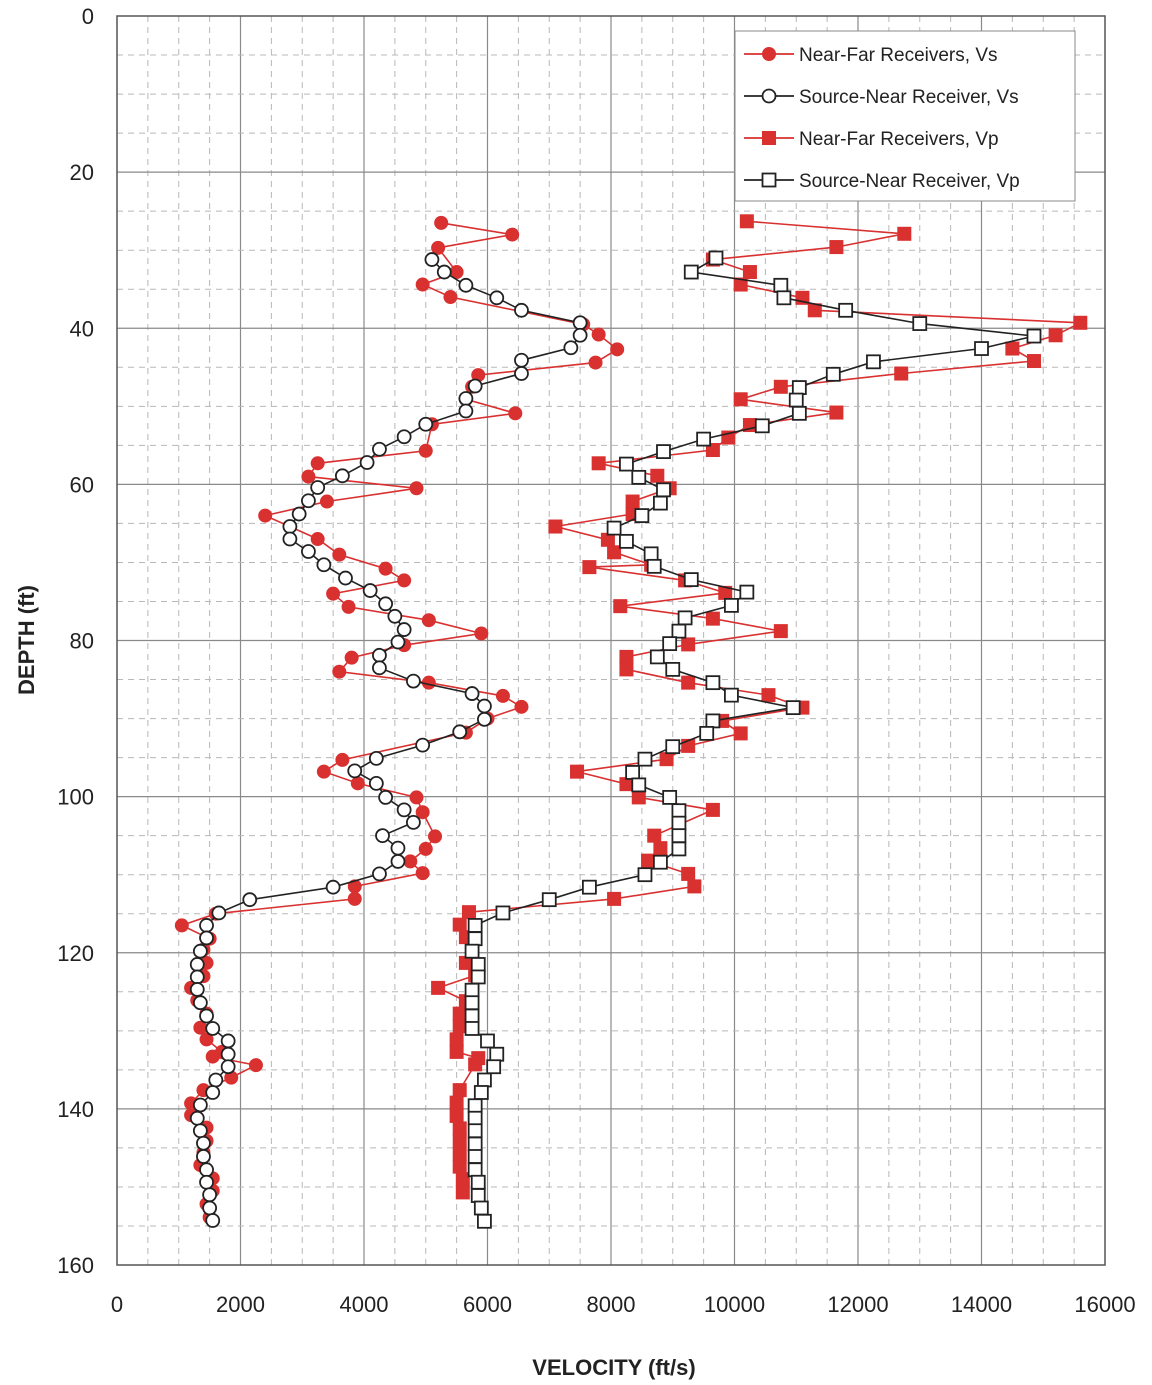 The width and height of the screenshot is (1152, 1385). I want to click on x-tick-labels: 0 2000 4000 6000 8000 10000 12000 14000 16000, so click(623, 1304).